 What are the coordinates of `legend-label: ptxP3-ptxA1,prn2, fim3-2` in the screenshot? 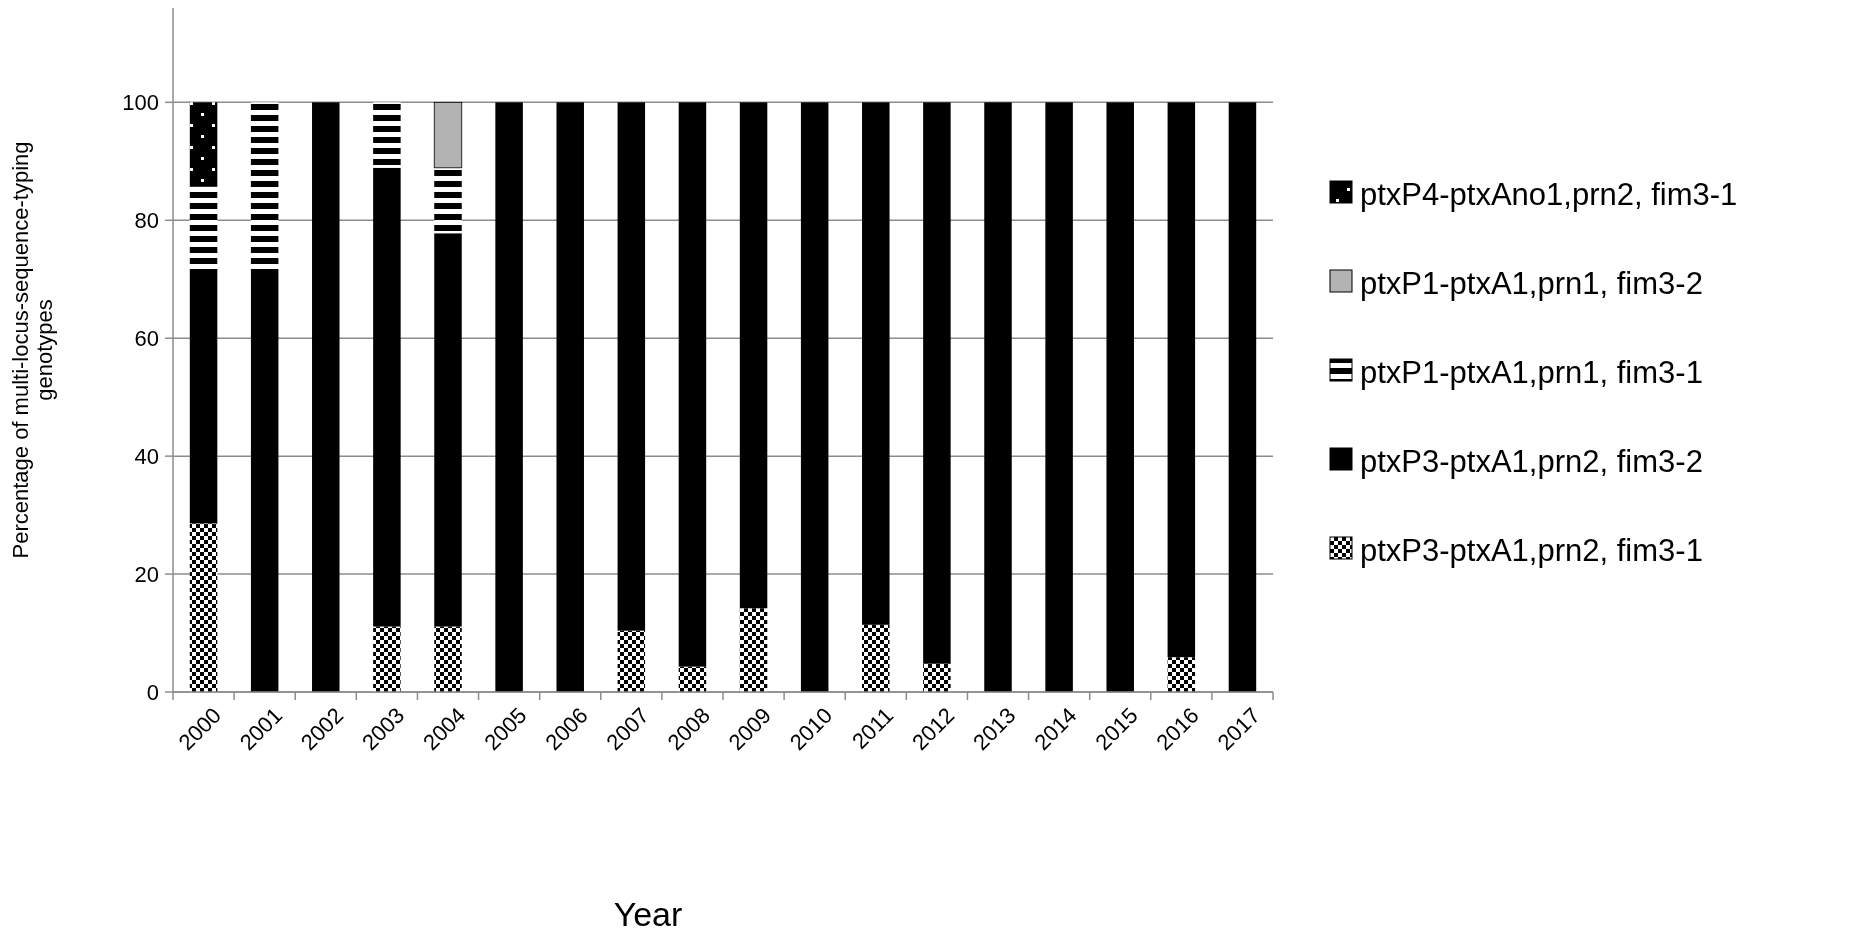 It's located at (1531, 462).